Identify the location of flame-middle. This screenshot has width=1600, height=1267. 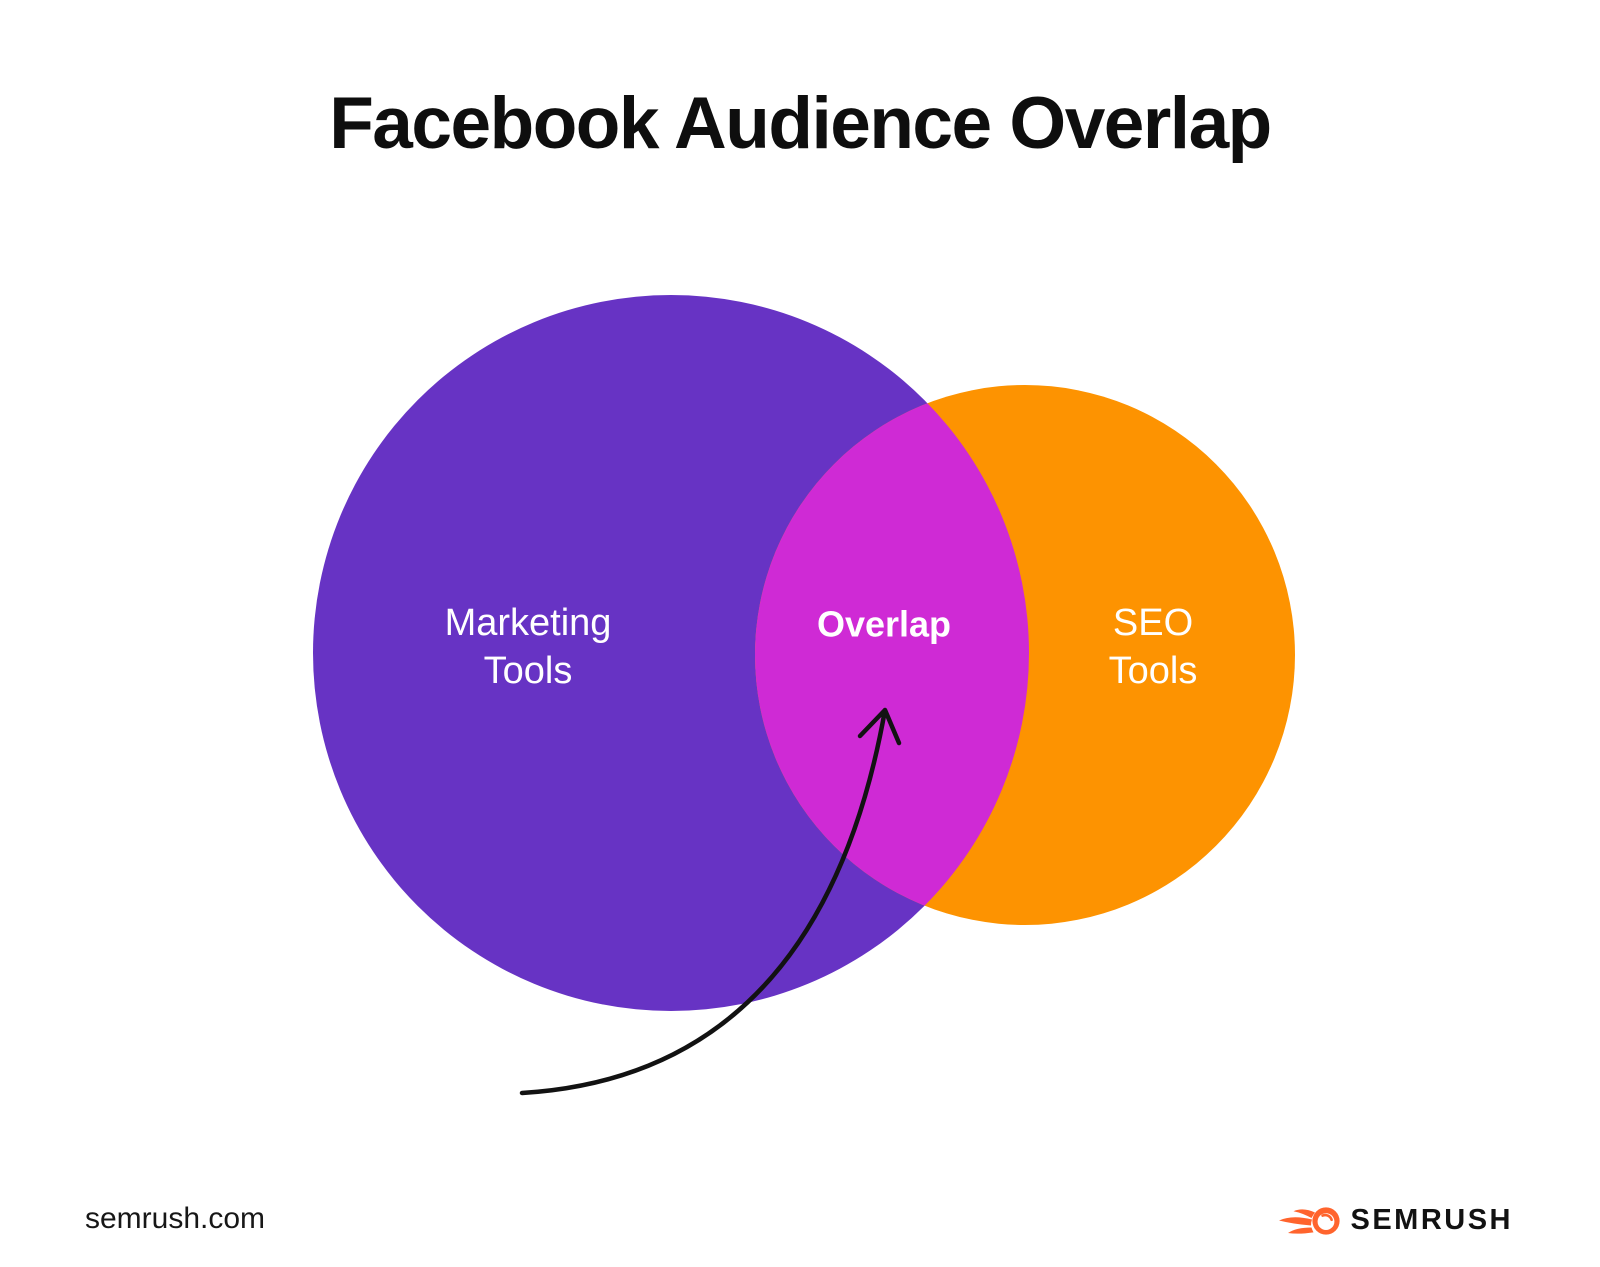
(1296, 1220).